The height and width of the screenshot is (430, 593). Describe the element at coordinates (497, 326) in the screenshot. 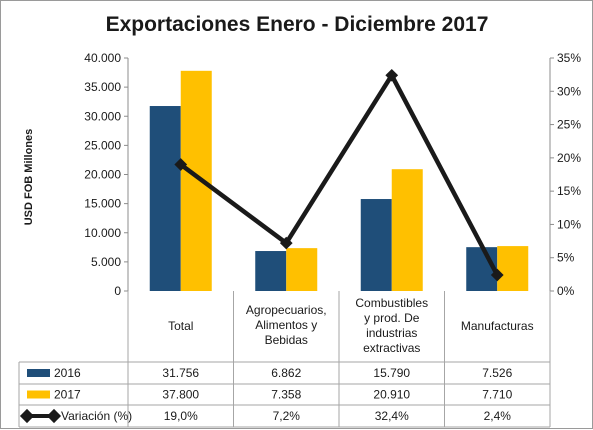

I see `category-label-4: Manufacturas` at that location.